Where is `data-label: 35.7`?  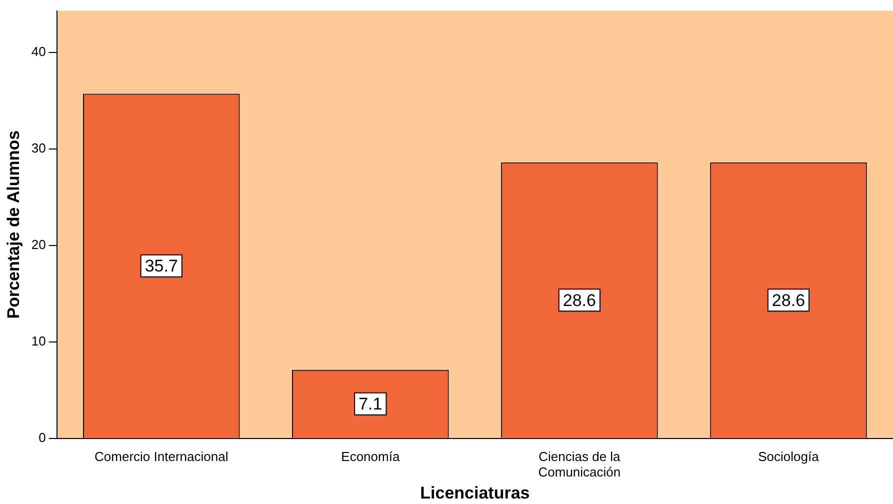
data-label: 35.7 is located at coordinates (161, 266).